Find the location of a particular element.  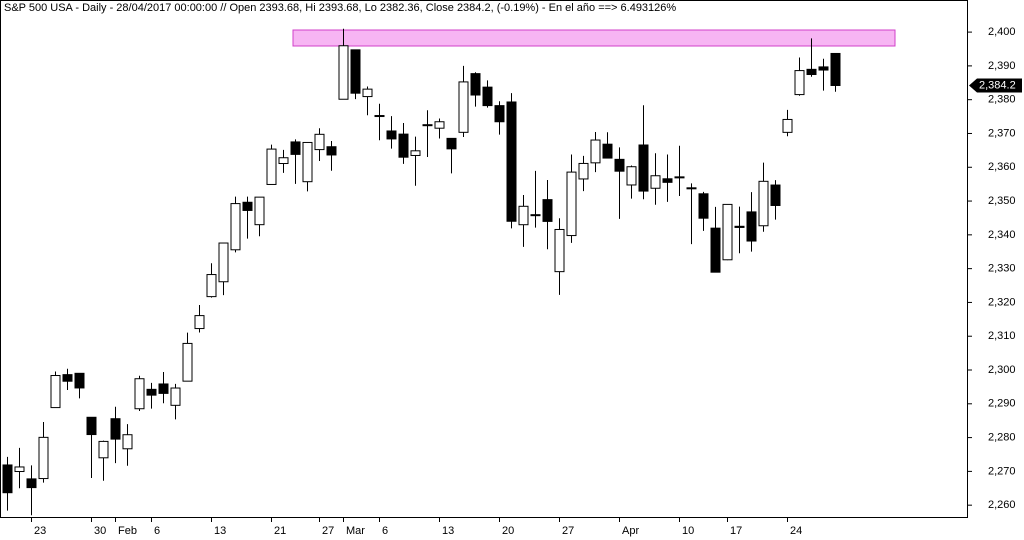

x-tick-label: 21 is located at coordinates (280, 531).